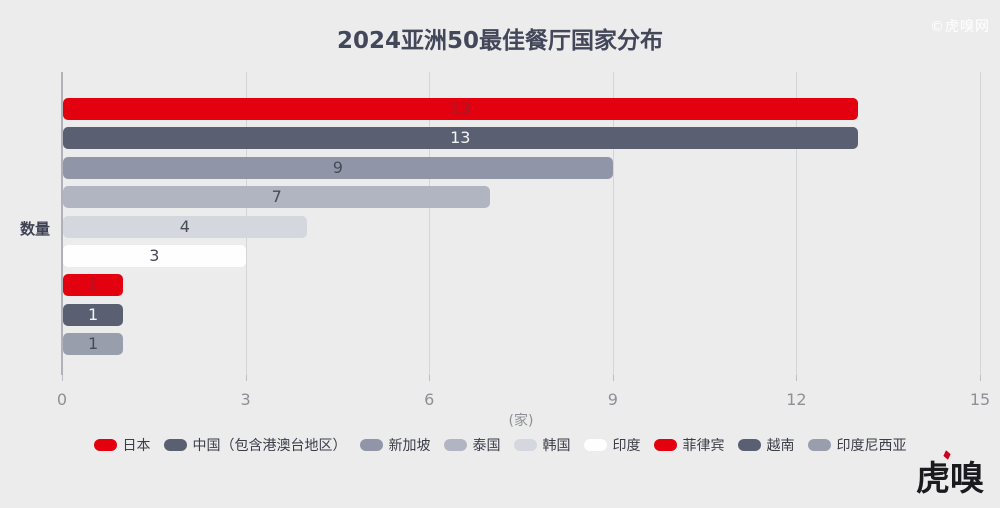  Describe the element at coordinates (429, 399) in the screenshot. I see `axis-tick-label: 6` at that location.